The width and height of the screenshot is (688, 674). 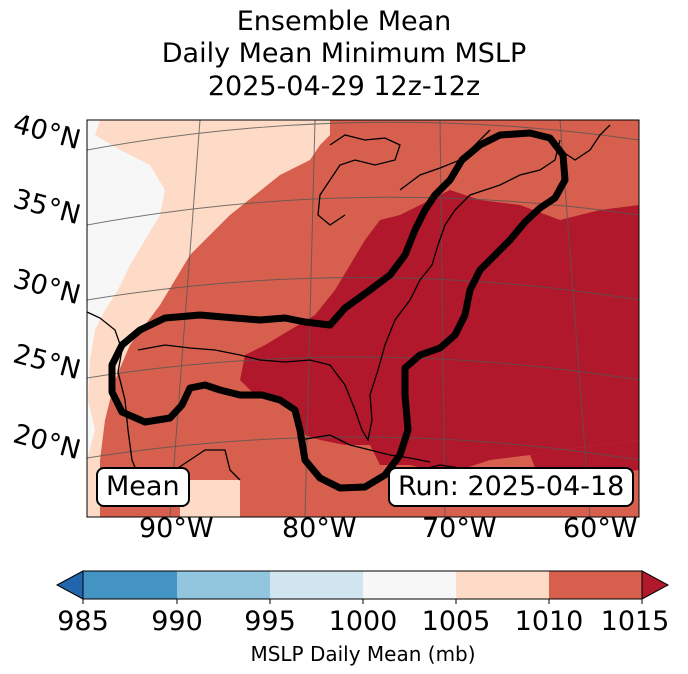 What do you see at coordinates (176, 528) in the screenshot?
I see `lon-label-90w: 90°W` at bounding box center [176, 528].